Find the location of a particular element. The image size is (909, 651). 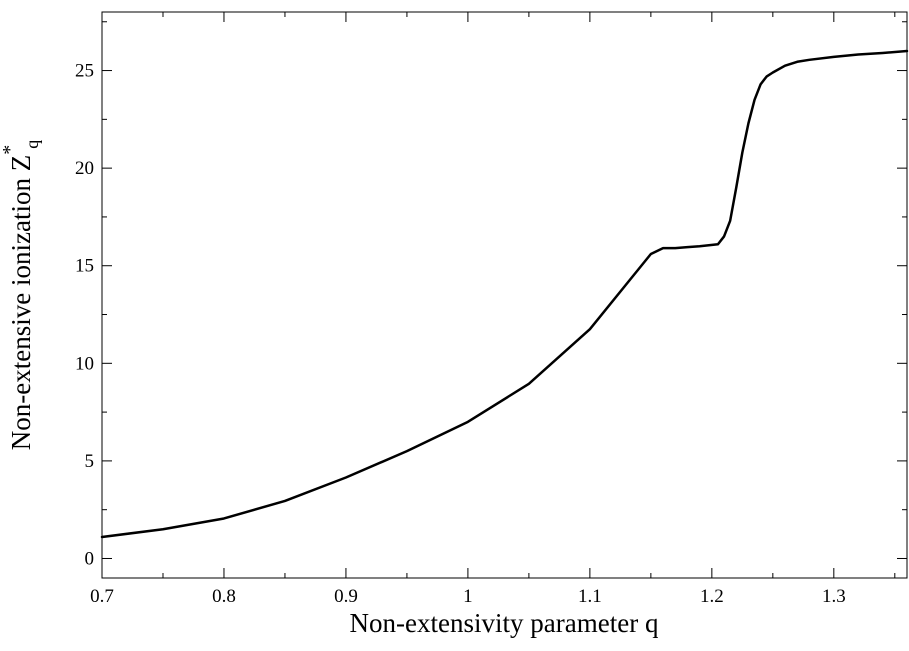

x-tick-label: 0.9 is located at coordinates (346, 596).